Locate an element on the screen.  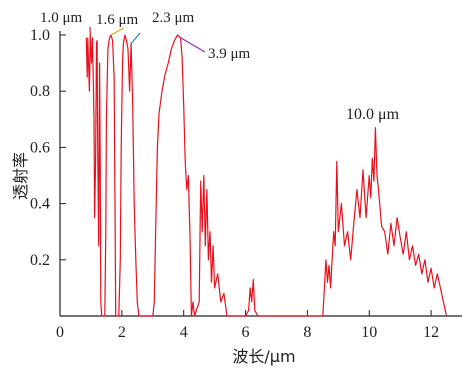
y-tick-label: 0.8 is located at coordinates (40, 91).